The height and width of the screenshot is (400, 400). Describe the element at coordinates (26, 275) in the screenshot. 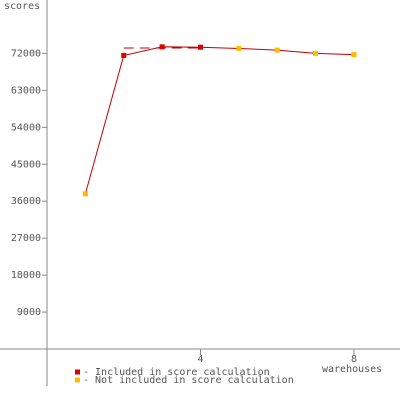

I see `y-tick-label: 18000` at that location.